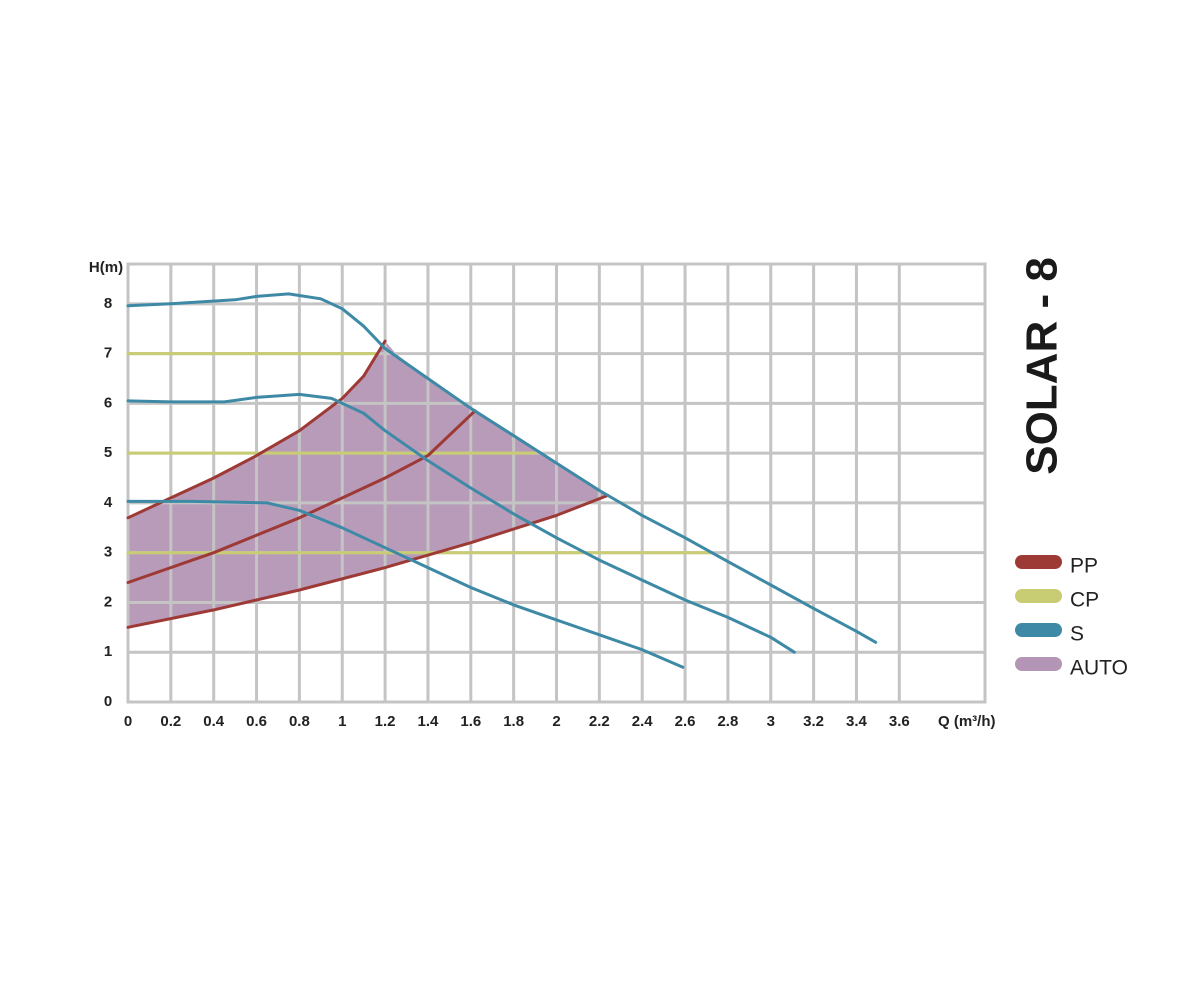 The height and width of the screenshot is (1000, 1200). Describe the element at coordinates (1042, 366) in the screenshot. I see `chart-title: SOLAR - 8` at that location.